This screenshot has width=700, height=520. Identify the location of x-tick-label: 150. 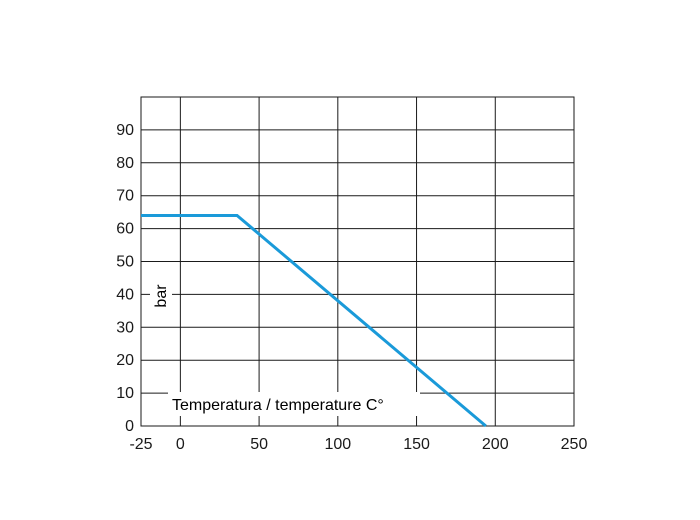
(416, 444).